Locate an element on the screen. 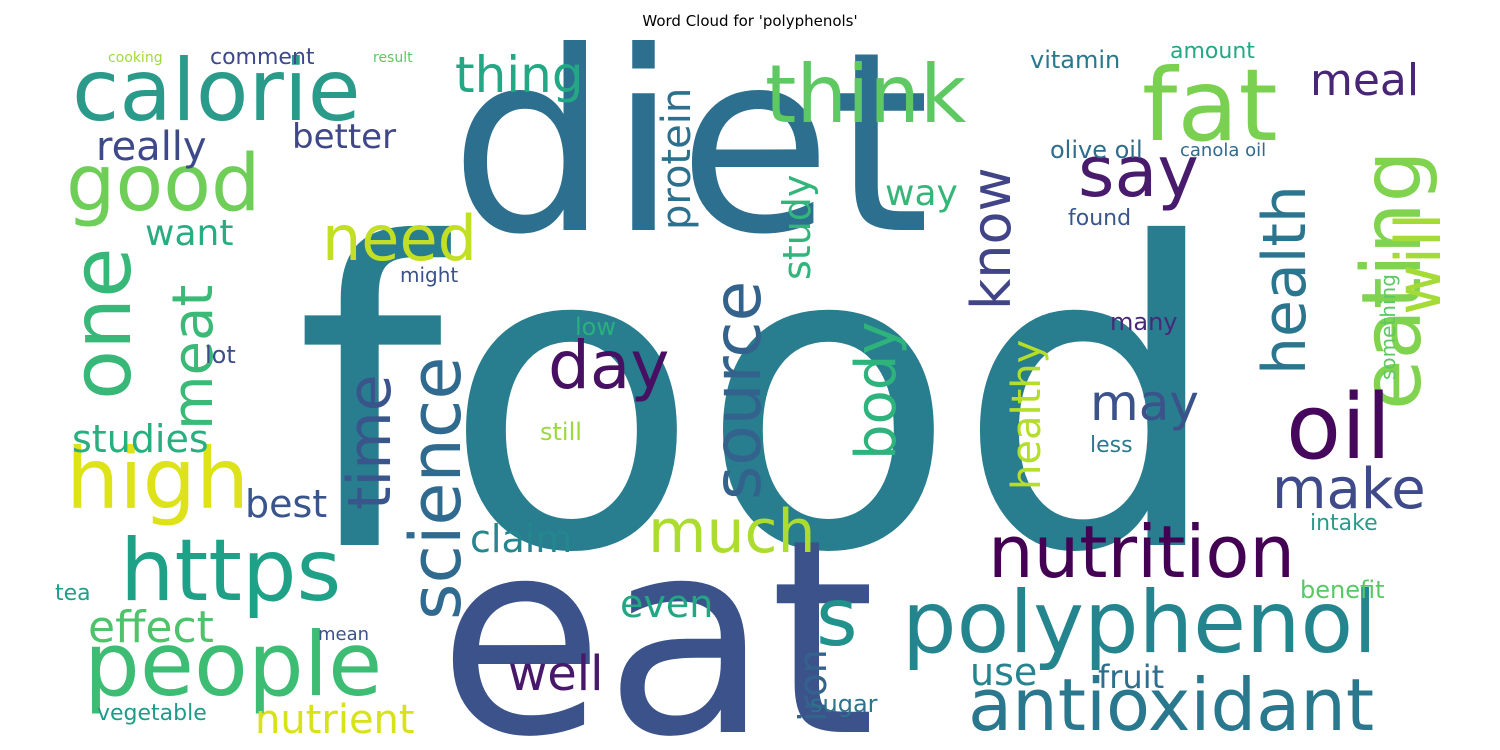  word-effect: effect is located at coordinates (151, 627).